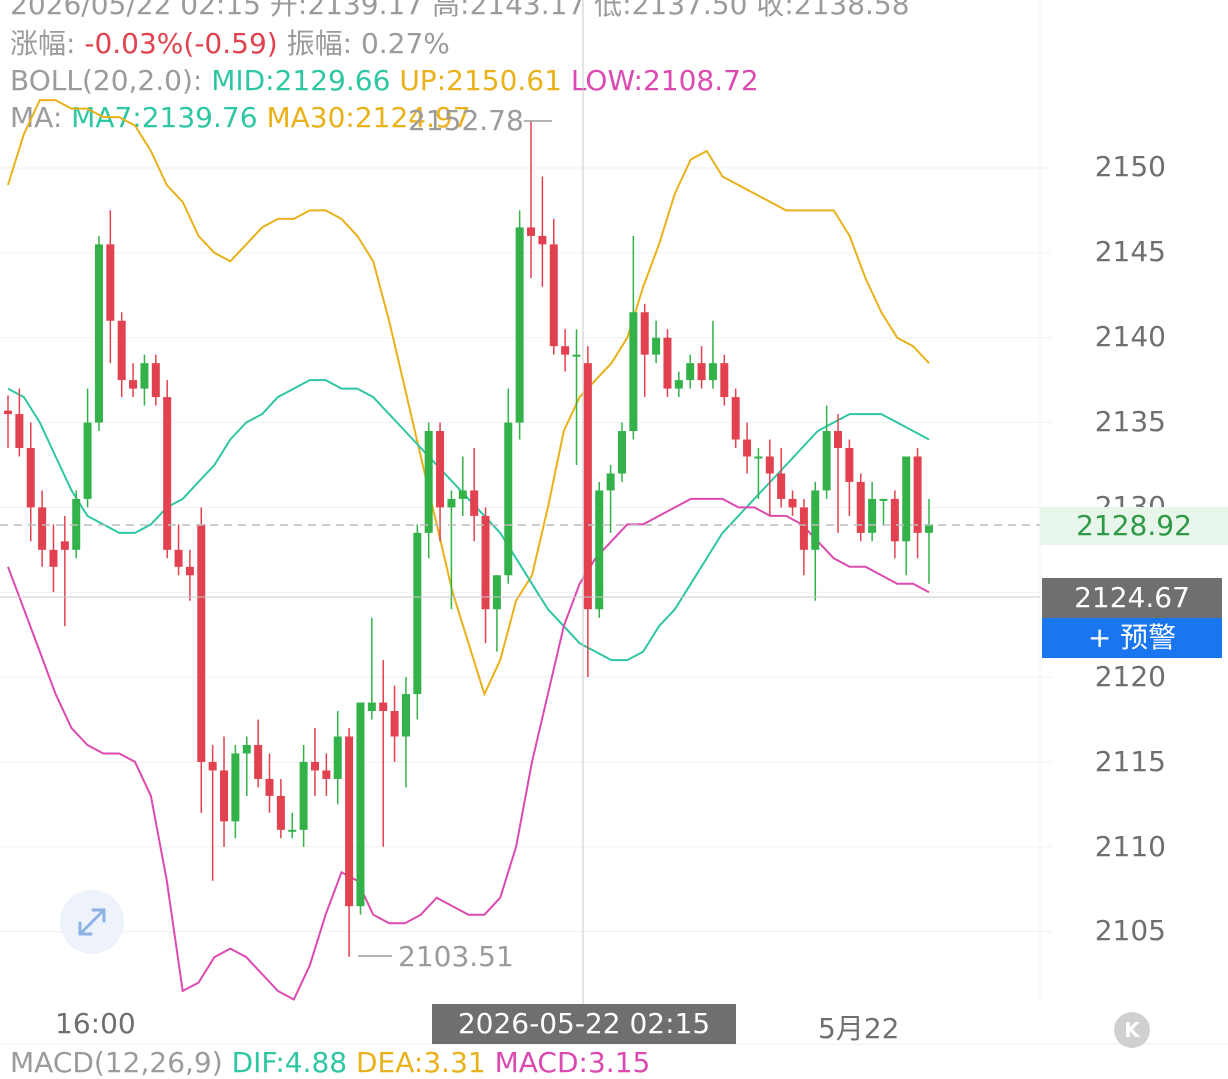  What do you see at coordinates (480, 80) in the screenshot?
I see `boll-up: UP:2150.61` at bounding box center [480, 80].